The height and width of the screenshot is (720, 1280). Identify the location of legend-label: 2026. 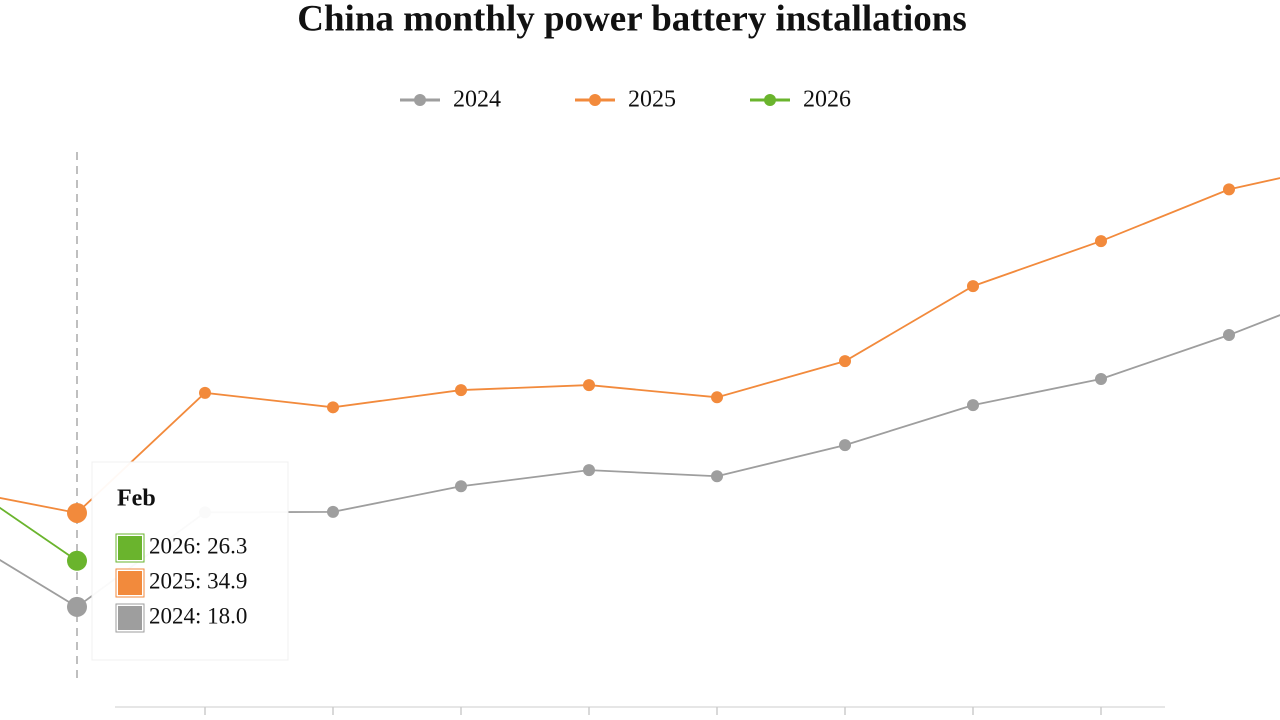
(827, 100).